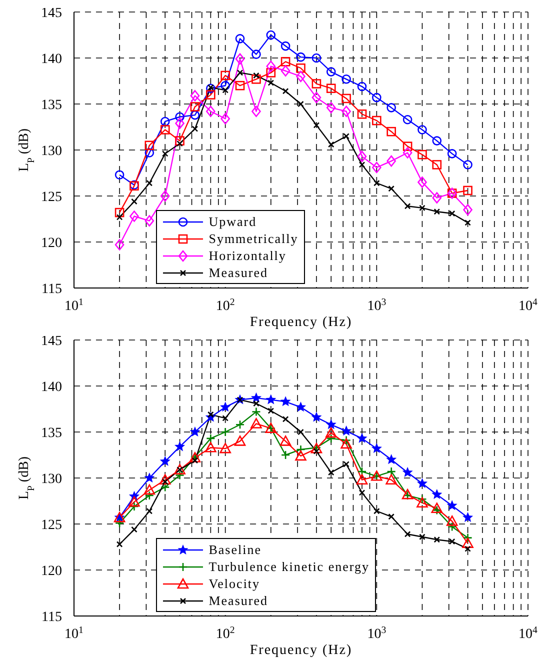 The height and width of the screenshot is (663, 538). I want to click on legend-label: Turbulence kinetic energy, so click(289, 566).